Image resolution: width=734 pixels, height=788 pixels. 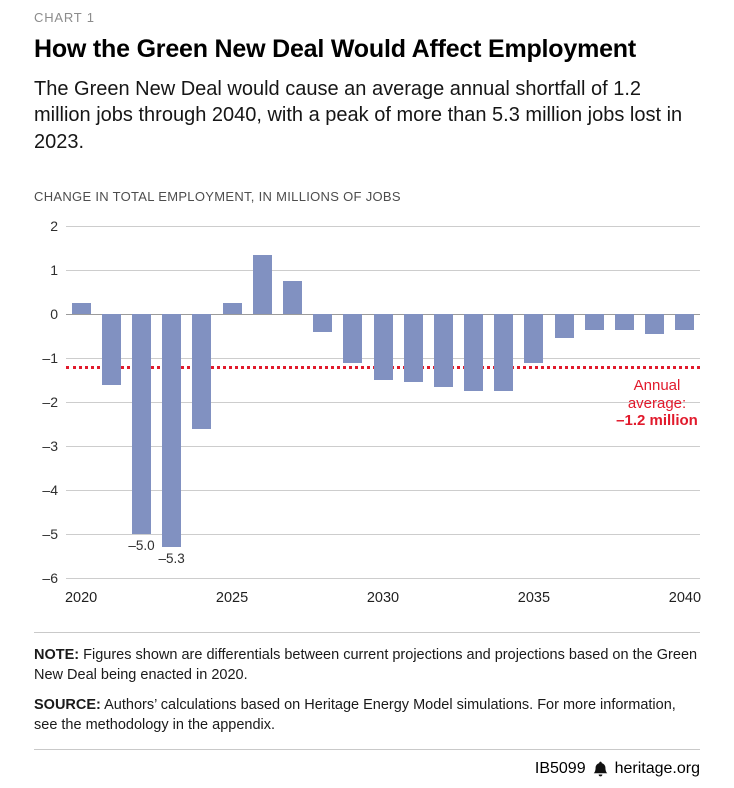 I want to click on note-label: NOTE:, so click(x=57, y=655).